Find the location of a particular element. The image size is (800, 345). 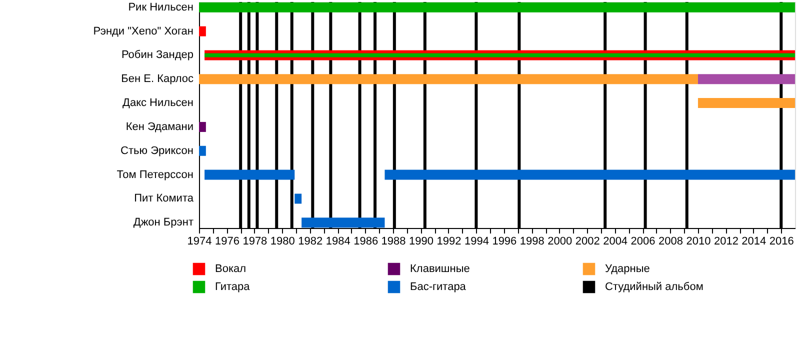

x-tick-label: 2004 is located at coordinates (615, 242).